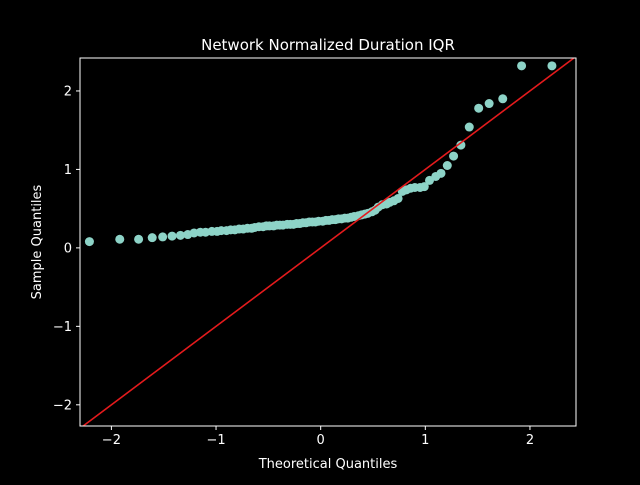  What do you see at coordinates (37, 241) in the screenshot?
I see `y-axis-label: Sample Quantiles` at bounding box center [37, 241].